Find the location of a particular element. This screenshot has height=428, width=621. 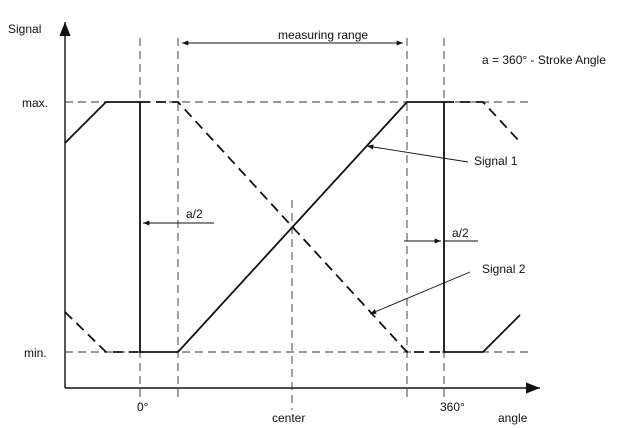

signal2-right-segment is located at coordinates (482, 122).